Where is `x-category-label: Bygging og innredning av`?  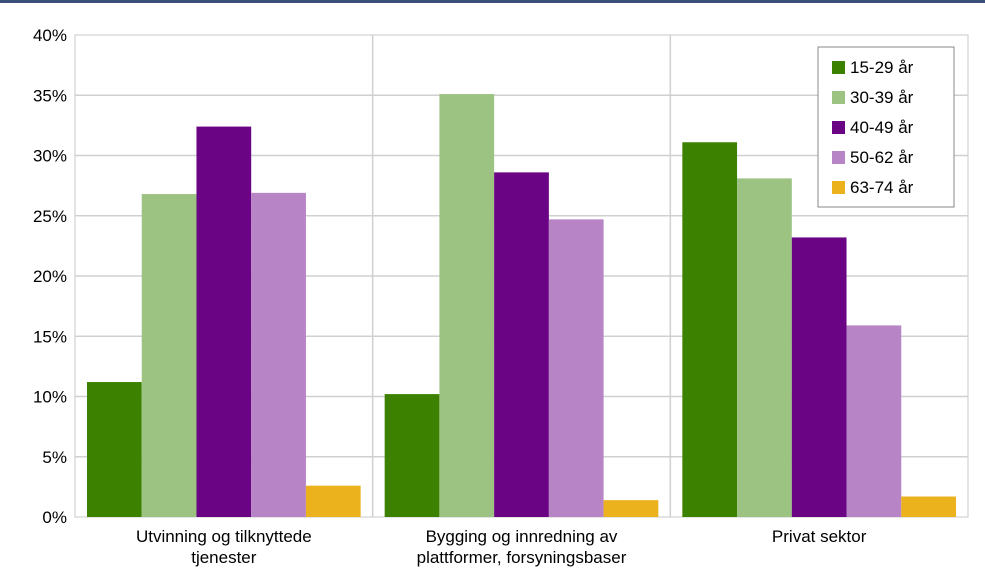 x-category-label: Bygging og innredning av is located at coordinates (522, 536).